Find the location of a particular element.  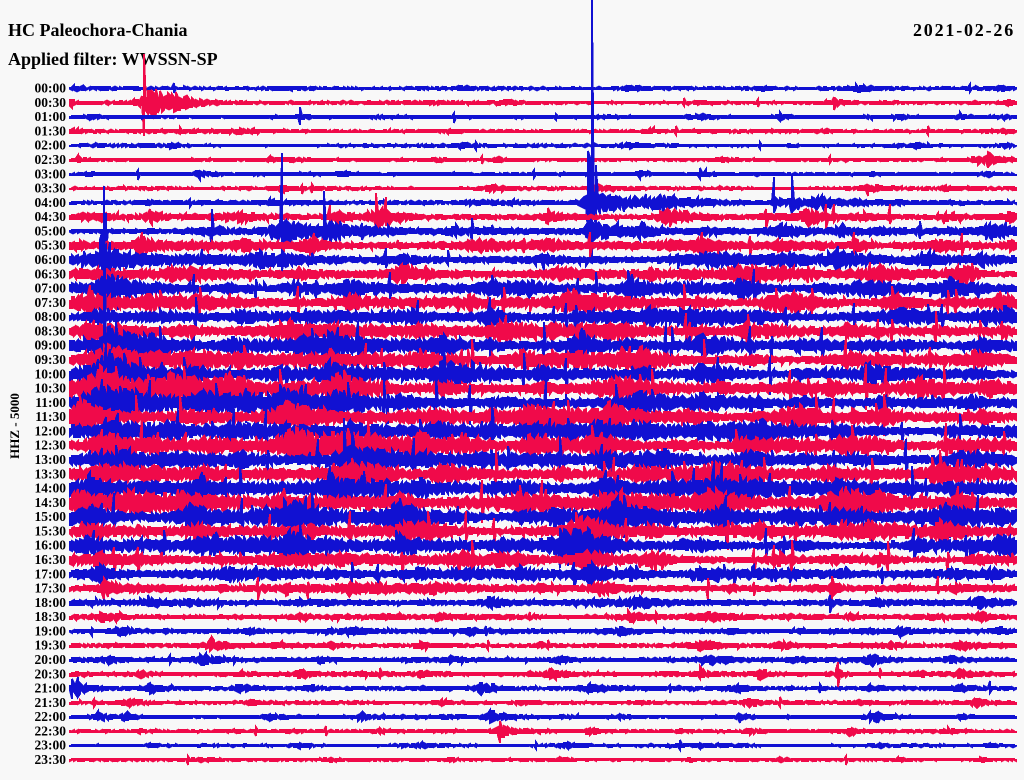

svg-text: 13:00 is located at coordinates (51, 459).